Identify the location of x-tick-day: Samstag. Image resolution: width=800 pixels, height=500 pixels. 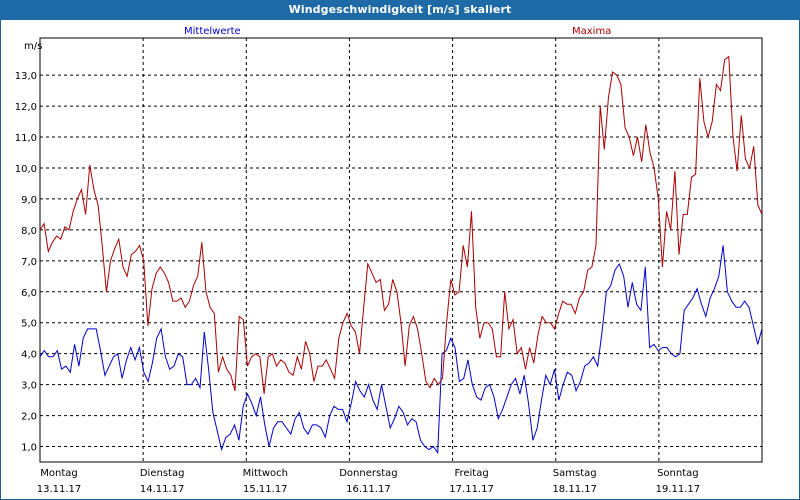
(575, 473).